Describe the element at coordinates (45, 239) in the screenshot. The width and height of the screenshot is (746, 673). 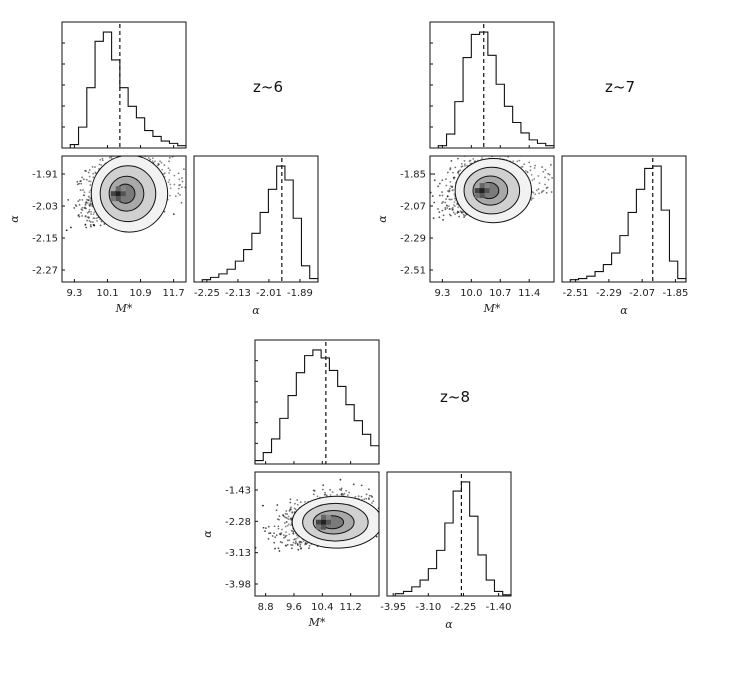
I see `alpha-ytick-label: -2.15` at that location.